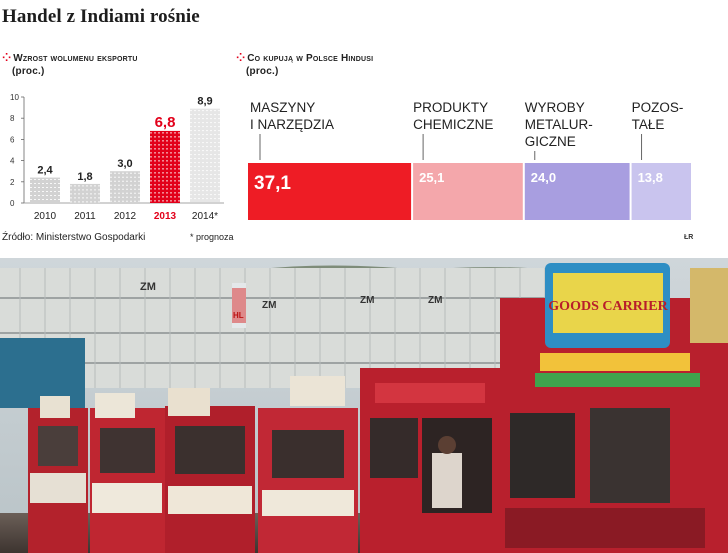 This screenshot has width=728, height=553. I want to click on x-category-label: 2012, so click(125, 216).